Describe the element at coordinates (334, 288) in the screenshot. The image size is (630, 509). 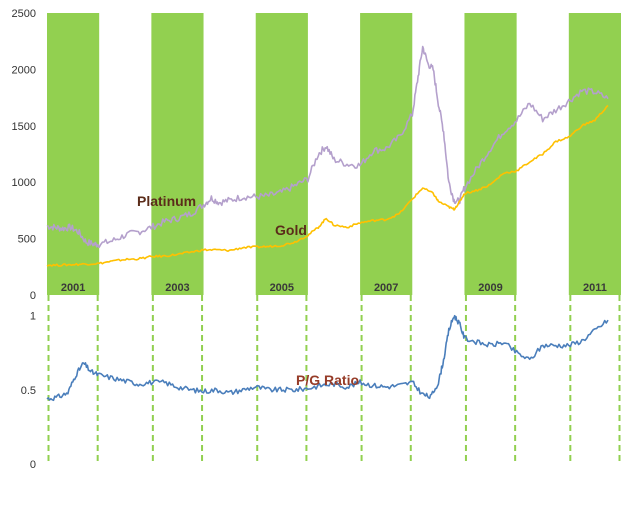
I see `year-labels: 2001 2003 2005 2007 2009 2011` at that location.